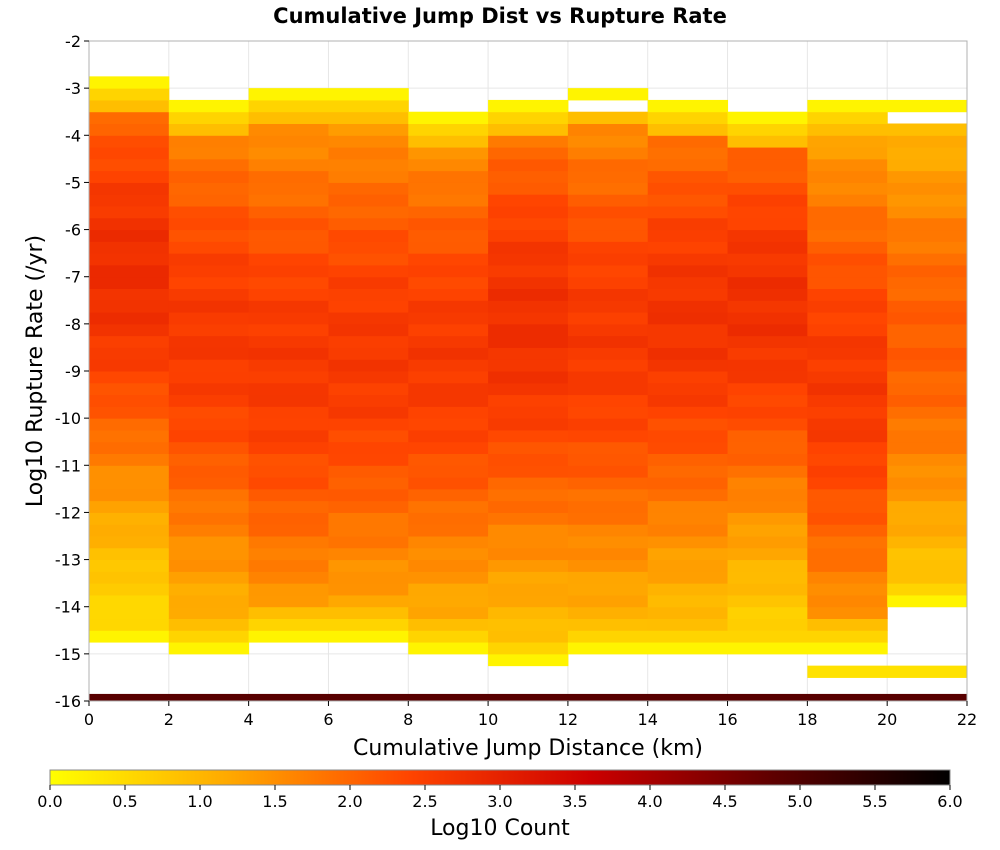 Image resolution: width=1000 pixels, height=850 pixels. Describe the element at coordinates (500, 828) in the screenshot. I see `colorbar-label: Log10 Count` at that location.